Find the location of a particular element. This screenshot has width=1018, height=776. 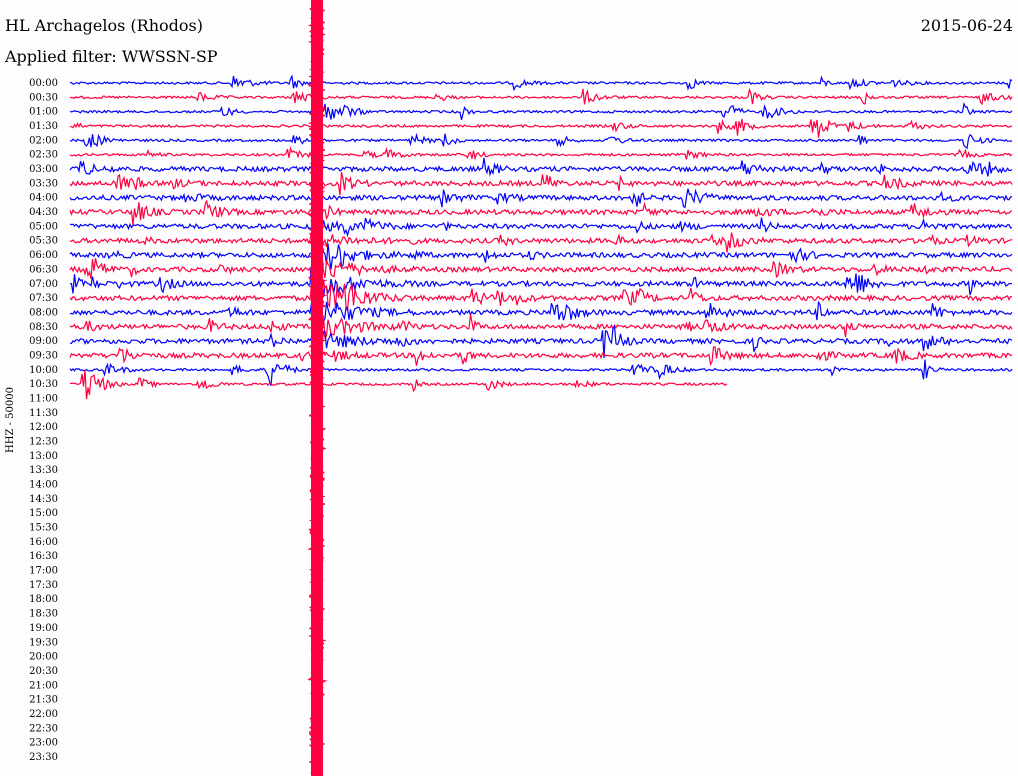

row-label: 05:00 is located at coordinates (43, 226).